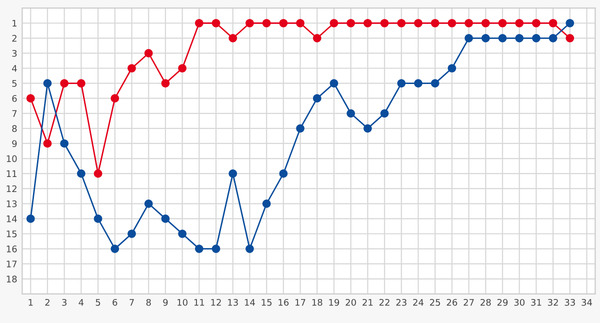 The image size is (600, 323). I want to click on x-tick-label: 2, so click(47, 302).